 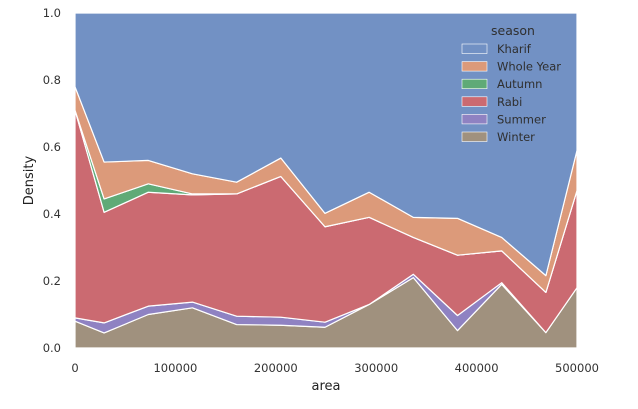 What do you see at coordinates (474, 119) in the screenshot?
I see `legend-swatch-summer` at bounding box center [474, 119].